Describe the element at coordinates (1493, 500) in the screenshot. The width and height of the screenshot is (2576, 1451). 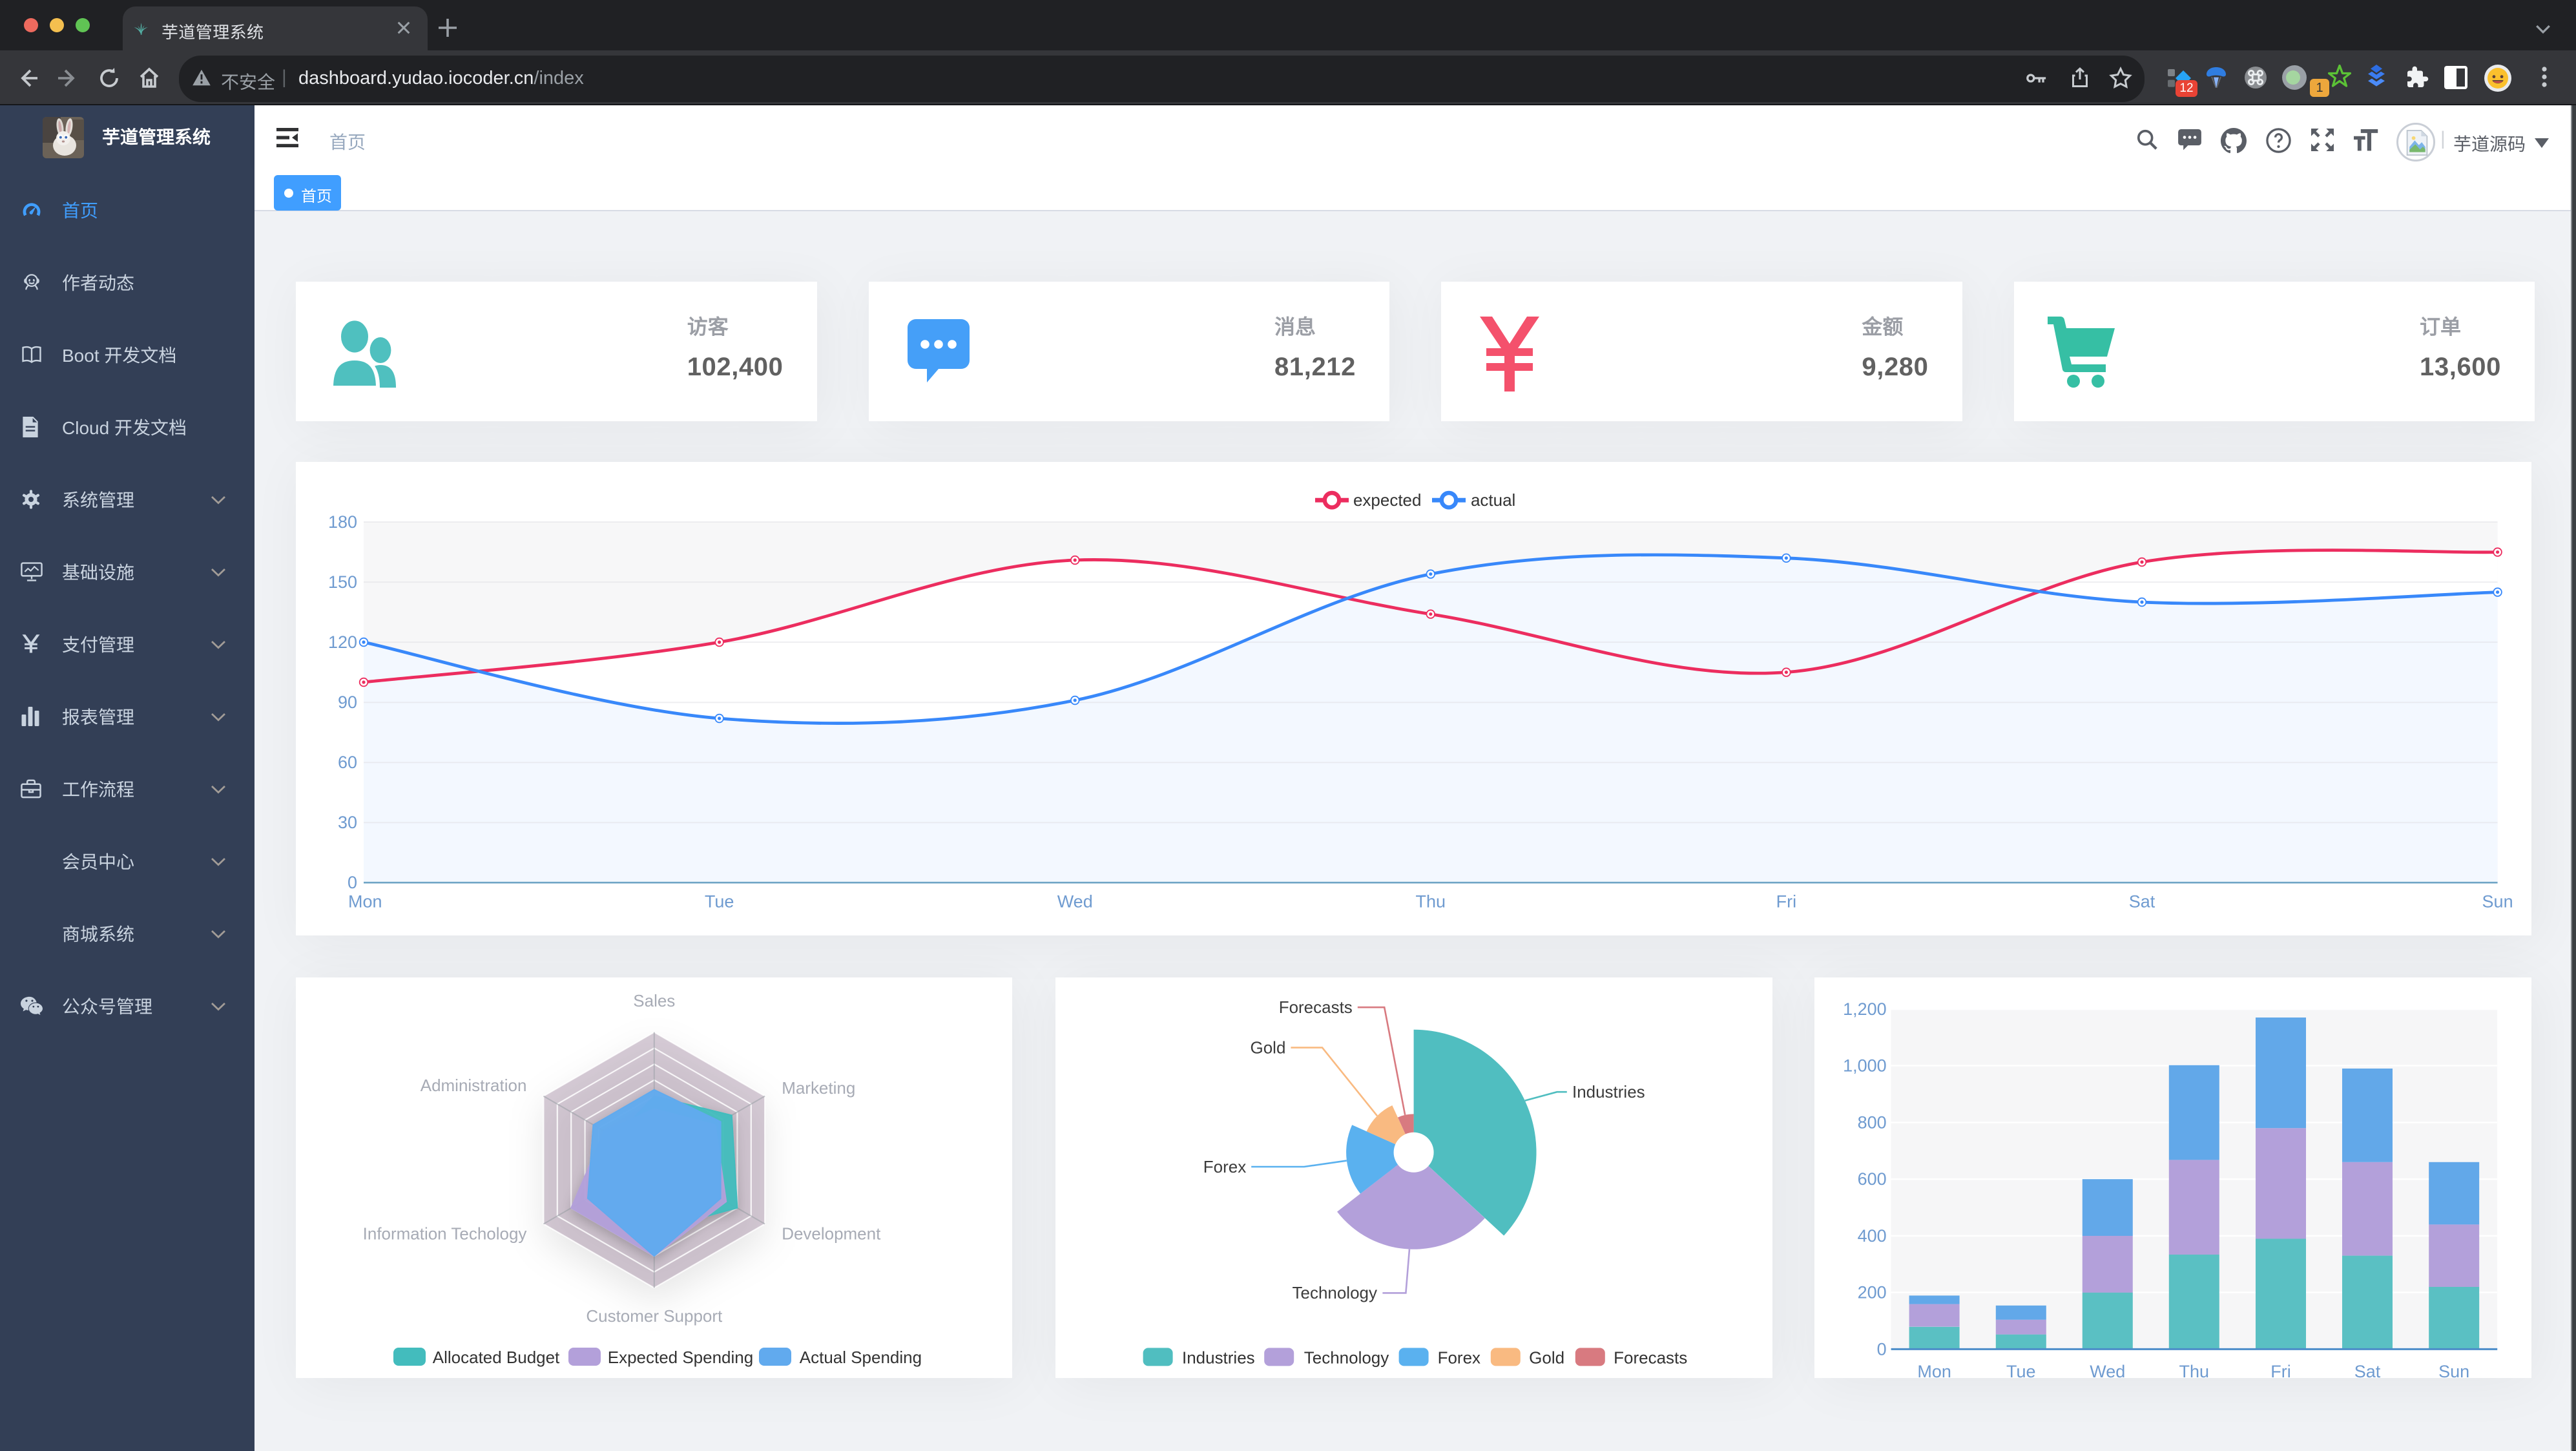
I see `svg-text: actual` at that location.